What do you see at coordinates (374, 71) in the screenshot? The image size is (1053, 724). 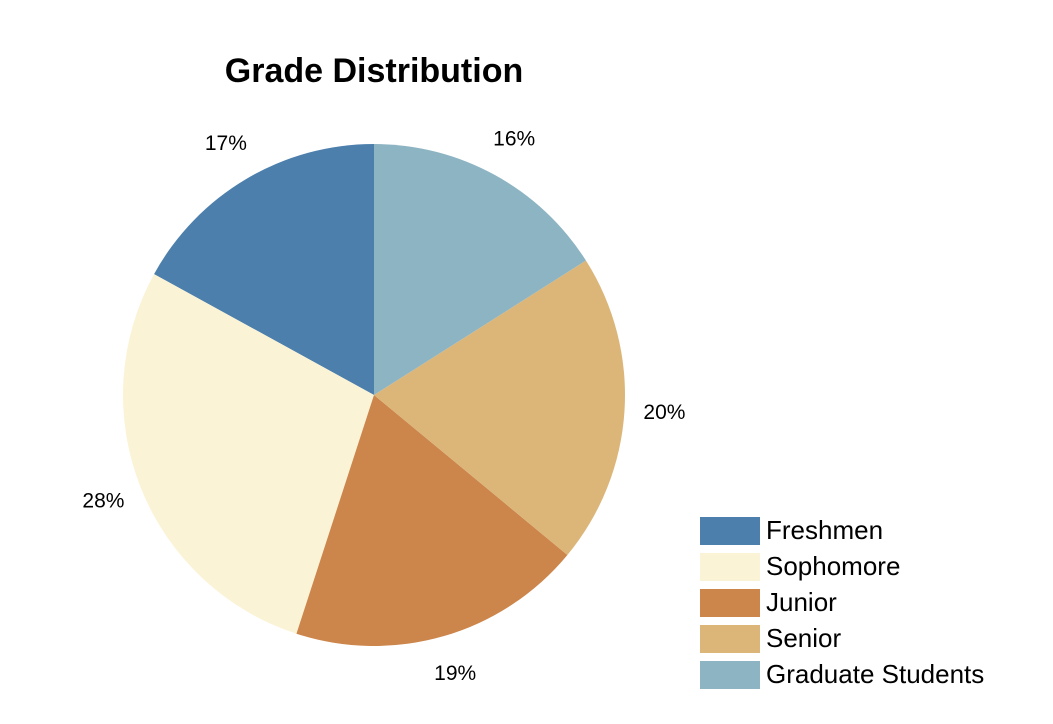 I see `chart-title: Grade Distribution` at bounding box center [374, 71].